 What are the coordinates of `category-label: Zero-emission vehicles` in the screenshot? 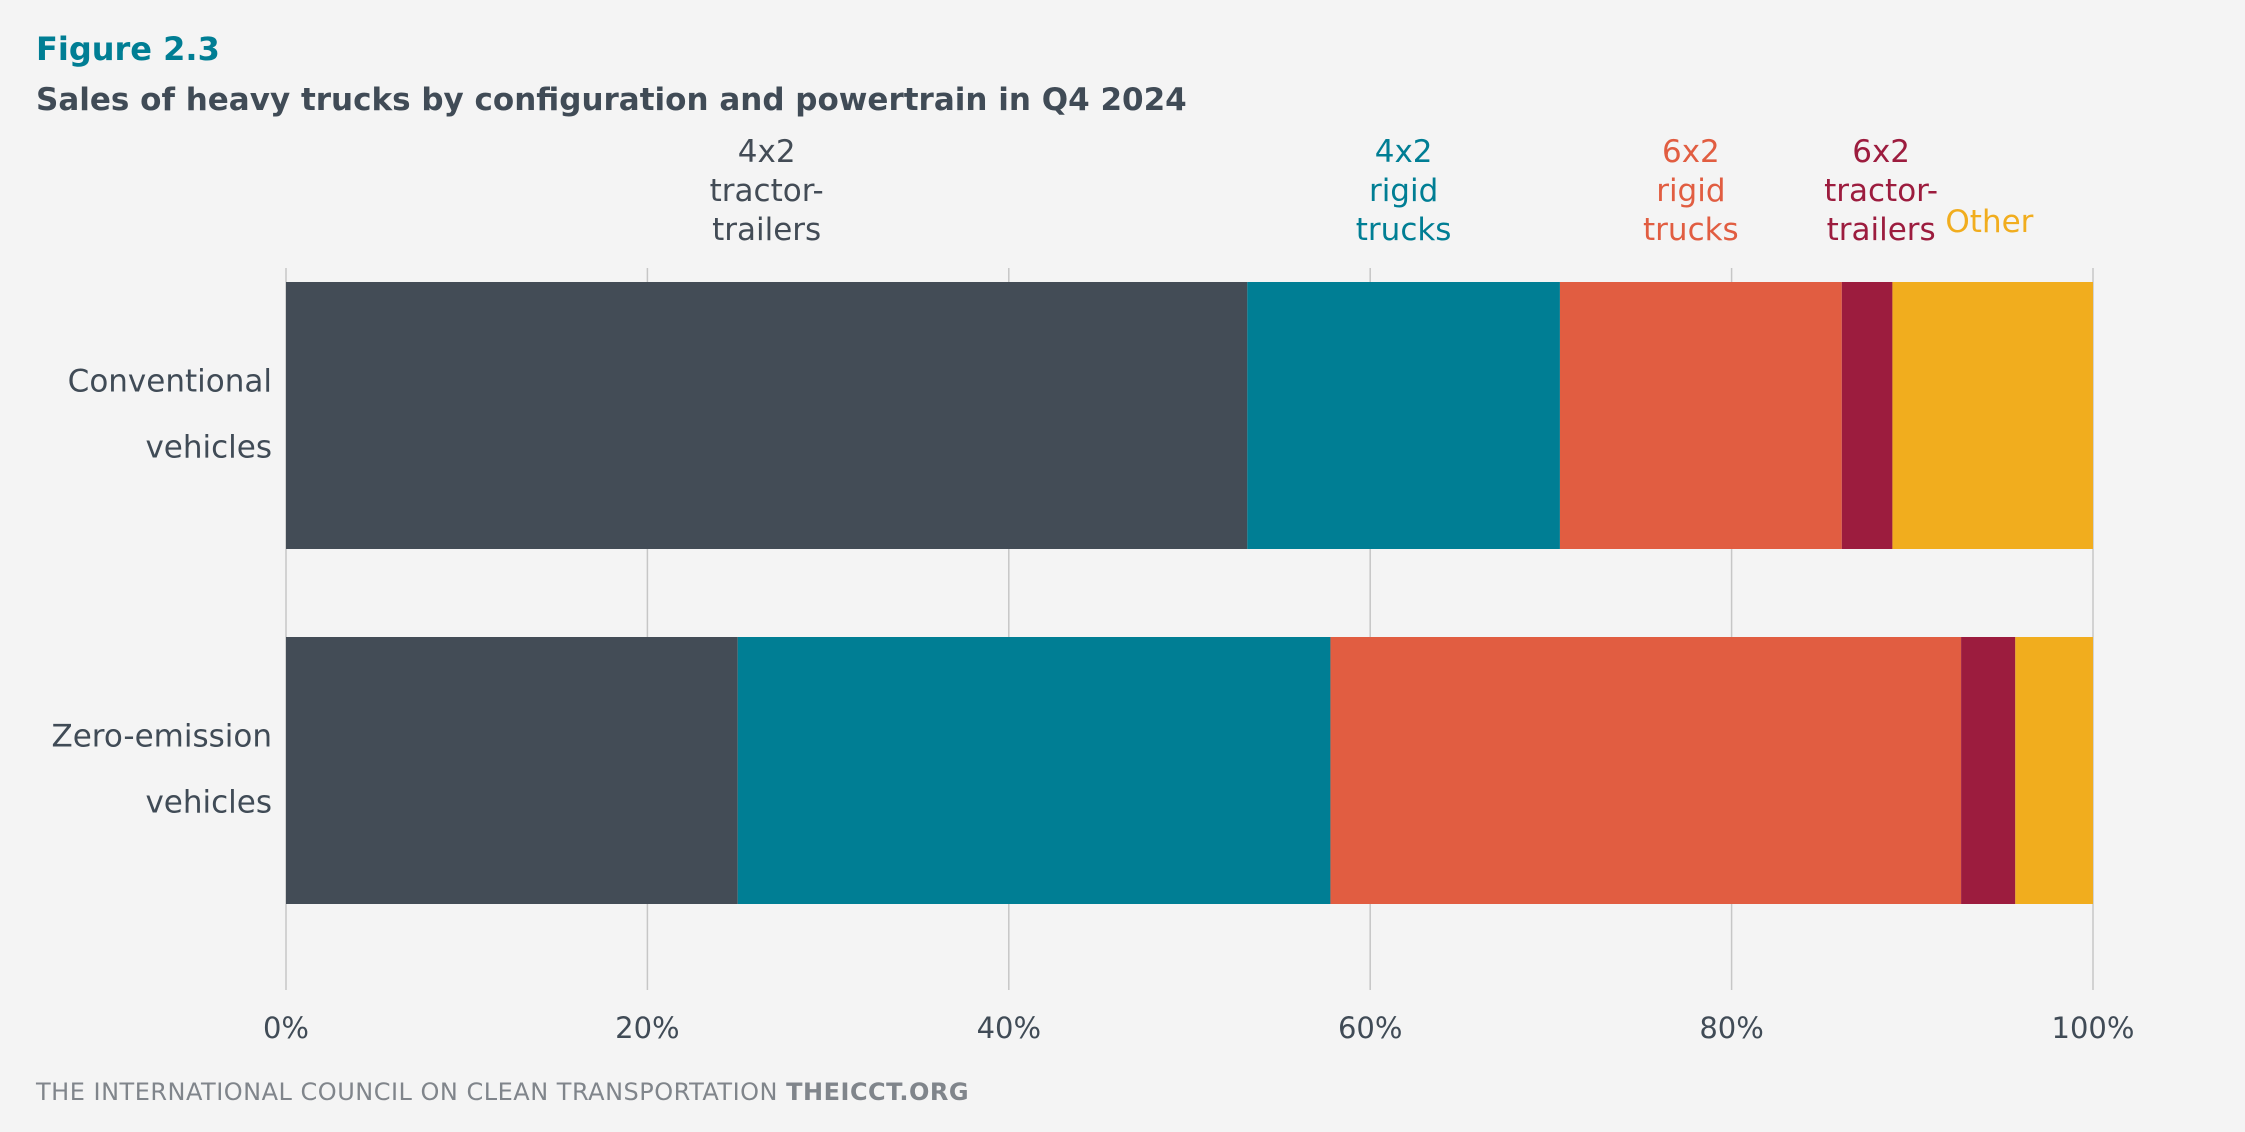 It's located at (161, 769).